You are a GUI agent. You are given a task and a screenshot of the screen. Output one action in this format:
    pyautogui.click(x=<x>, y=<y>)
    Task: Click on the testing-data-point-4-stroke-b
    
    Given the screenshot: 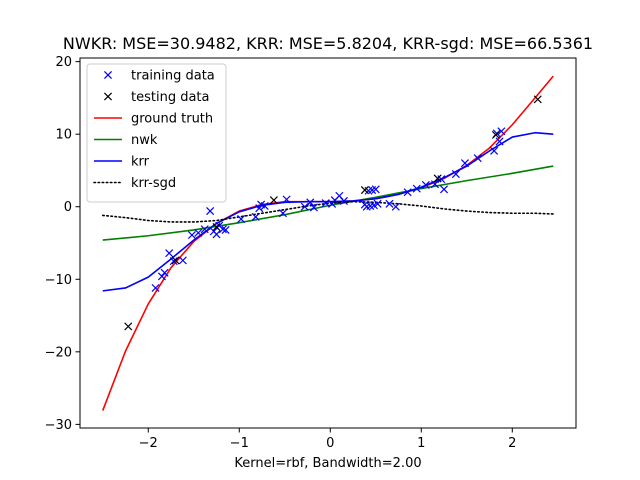 What is the action you would take?
    pyautogui.click(x=364, y=190)
    